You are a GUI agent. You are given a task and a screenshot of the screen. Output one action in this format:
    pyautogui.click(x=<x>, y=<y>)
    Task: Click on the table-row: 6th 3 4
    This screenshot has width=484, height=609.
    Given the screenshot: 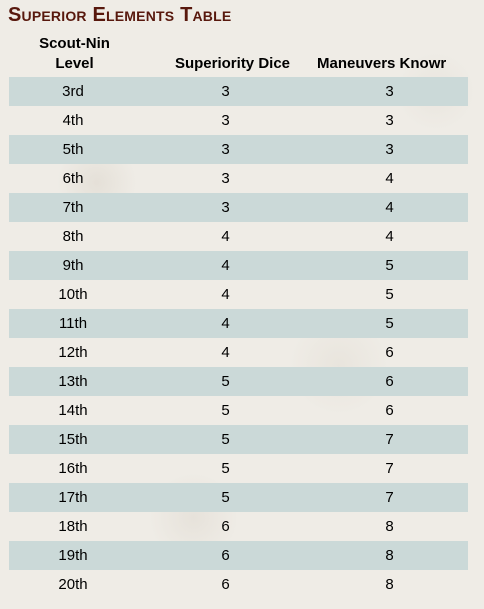 What is the action you would take?
    pyautogui.click(x=238, y=178)
    